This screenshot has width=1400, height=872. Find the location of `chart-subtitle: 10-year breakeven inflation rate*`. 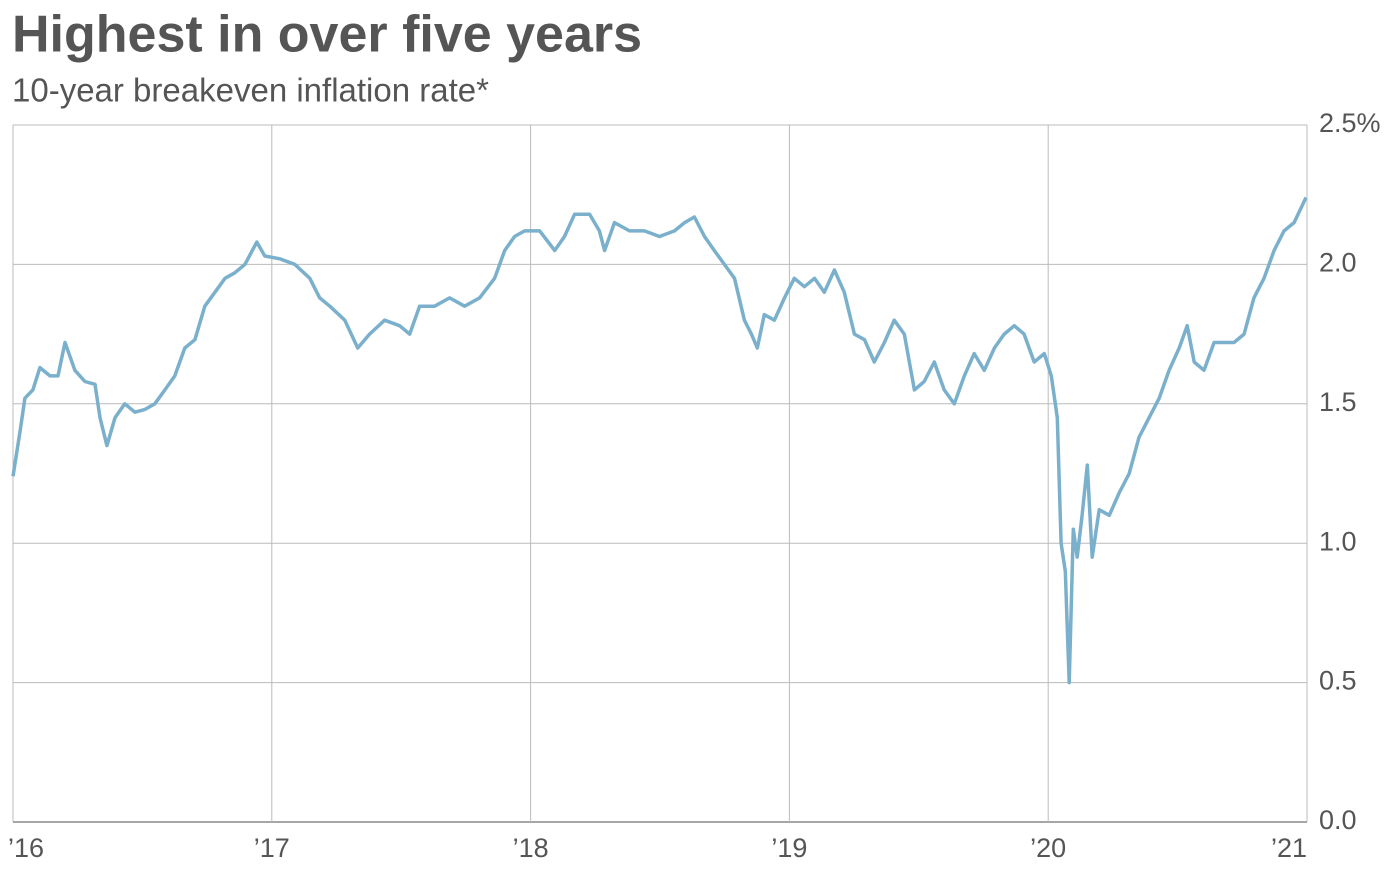

chart-subtitle: 10-year breakeven inflation rate* is located at coordinates (250, 90).